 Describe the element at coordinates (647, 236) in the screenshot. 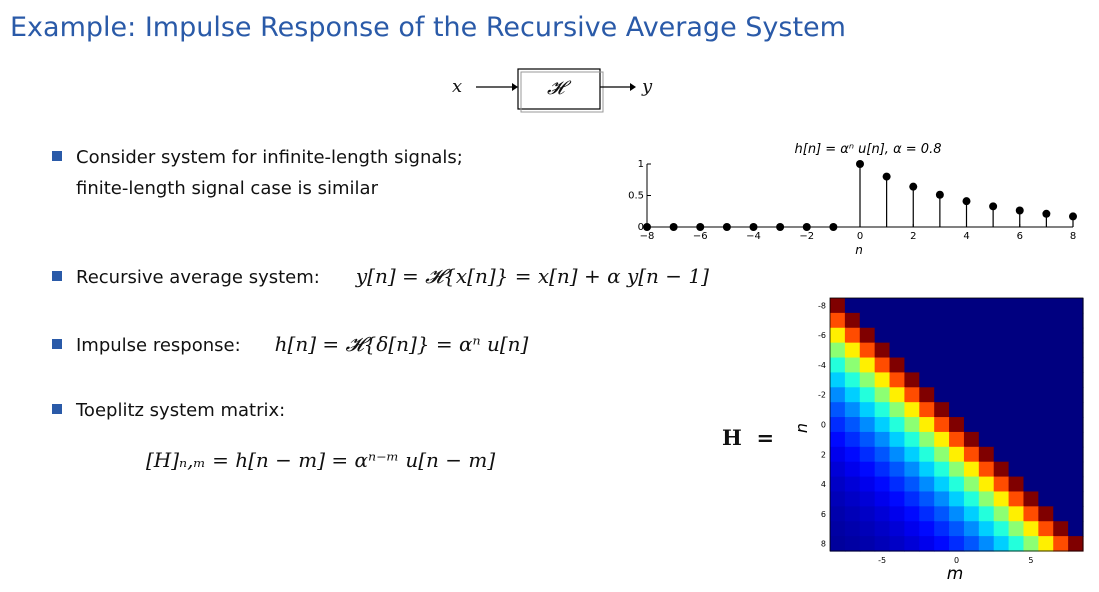

I see `stem-x-tick-label: −8` at that location.